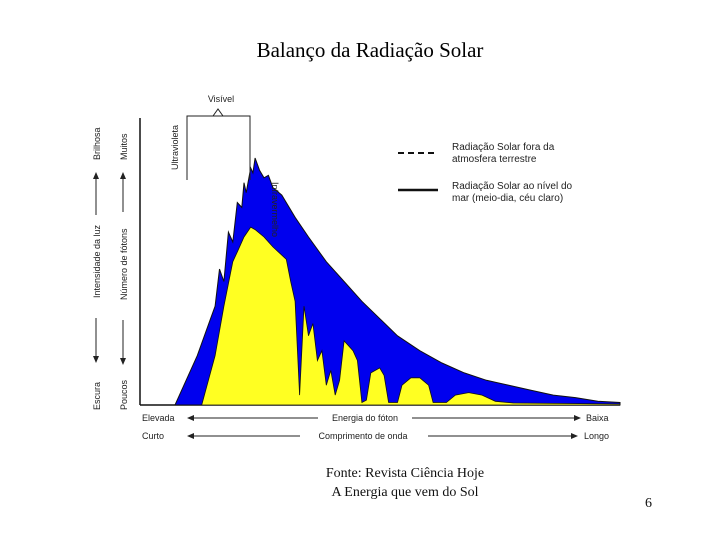  Describe the element at coordinates (507, 198) in the screenshot. I see `legend-label-sealevel-line2: mar (meio-dia, céu claro)` at that location.